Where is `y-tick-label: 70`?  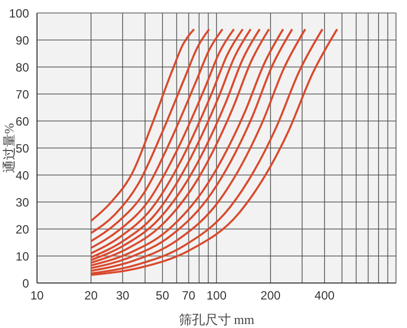 y-tick-label: 70 is located at coordinates (23, 94).